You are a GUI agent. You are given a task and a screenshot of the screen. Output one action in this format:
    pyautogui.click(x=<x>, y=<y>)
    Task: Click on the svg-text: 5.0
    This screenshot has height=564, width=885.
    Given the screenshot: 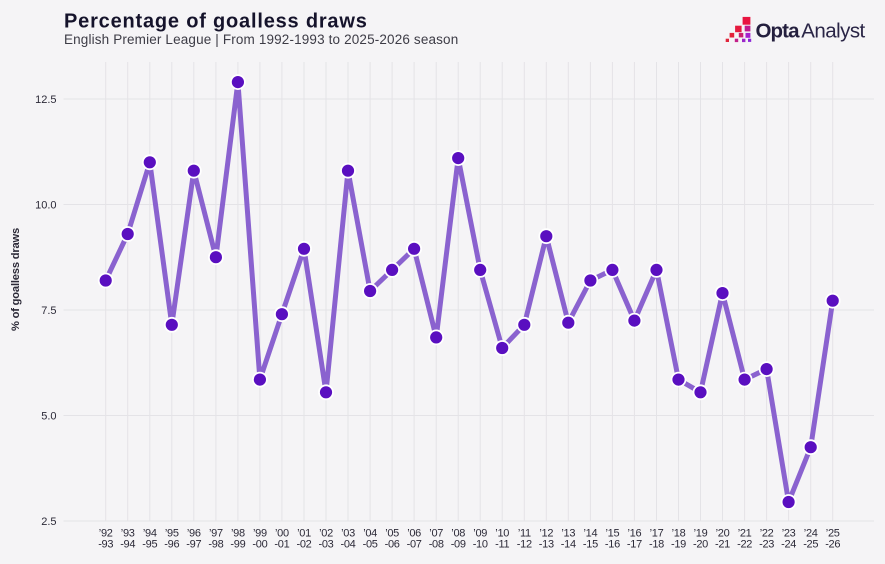 What is the action you would take?
    pyautogui.click(x=48, y=416)
    